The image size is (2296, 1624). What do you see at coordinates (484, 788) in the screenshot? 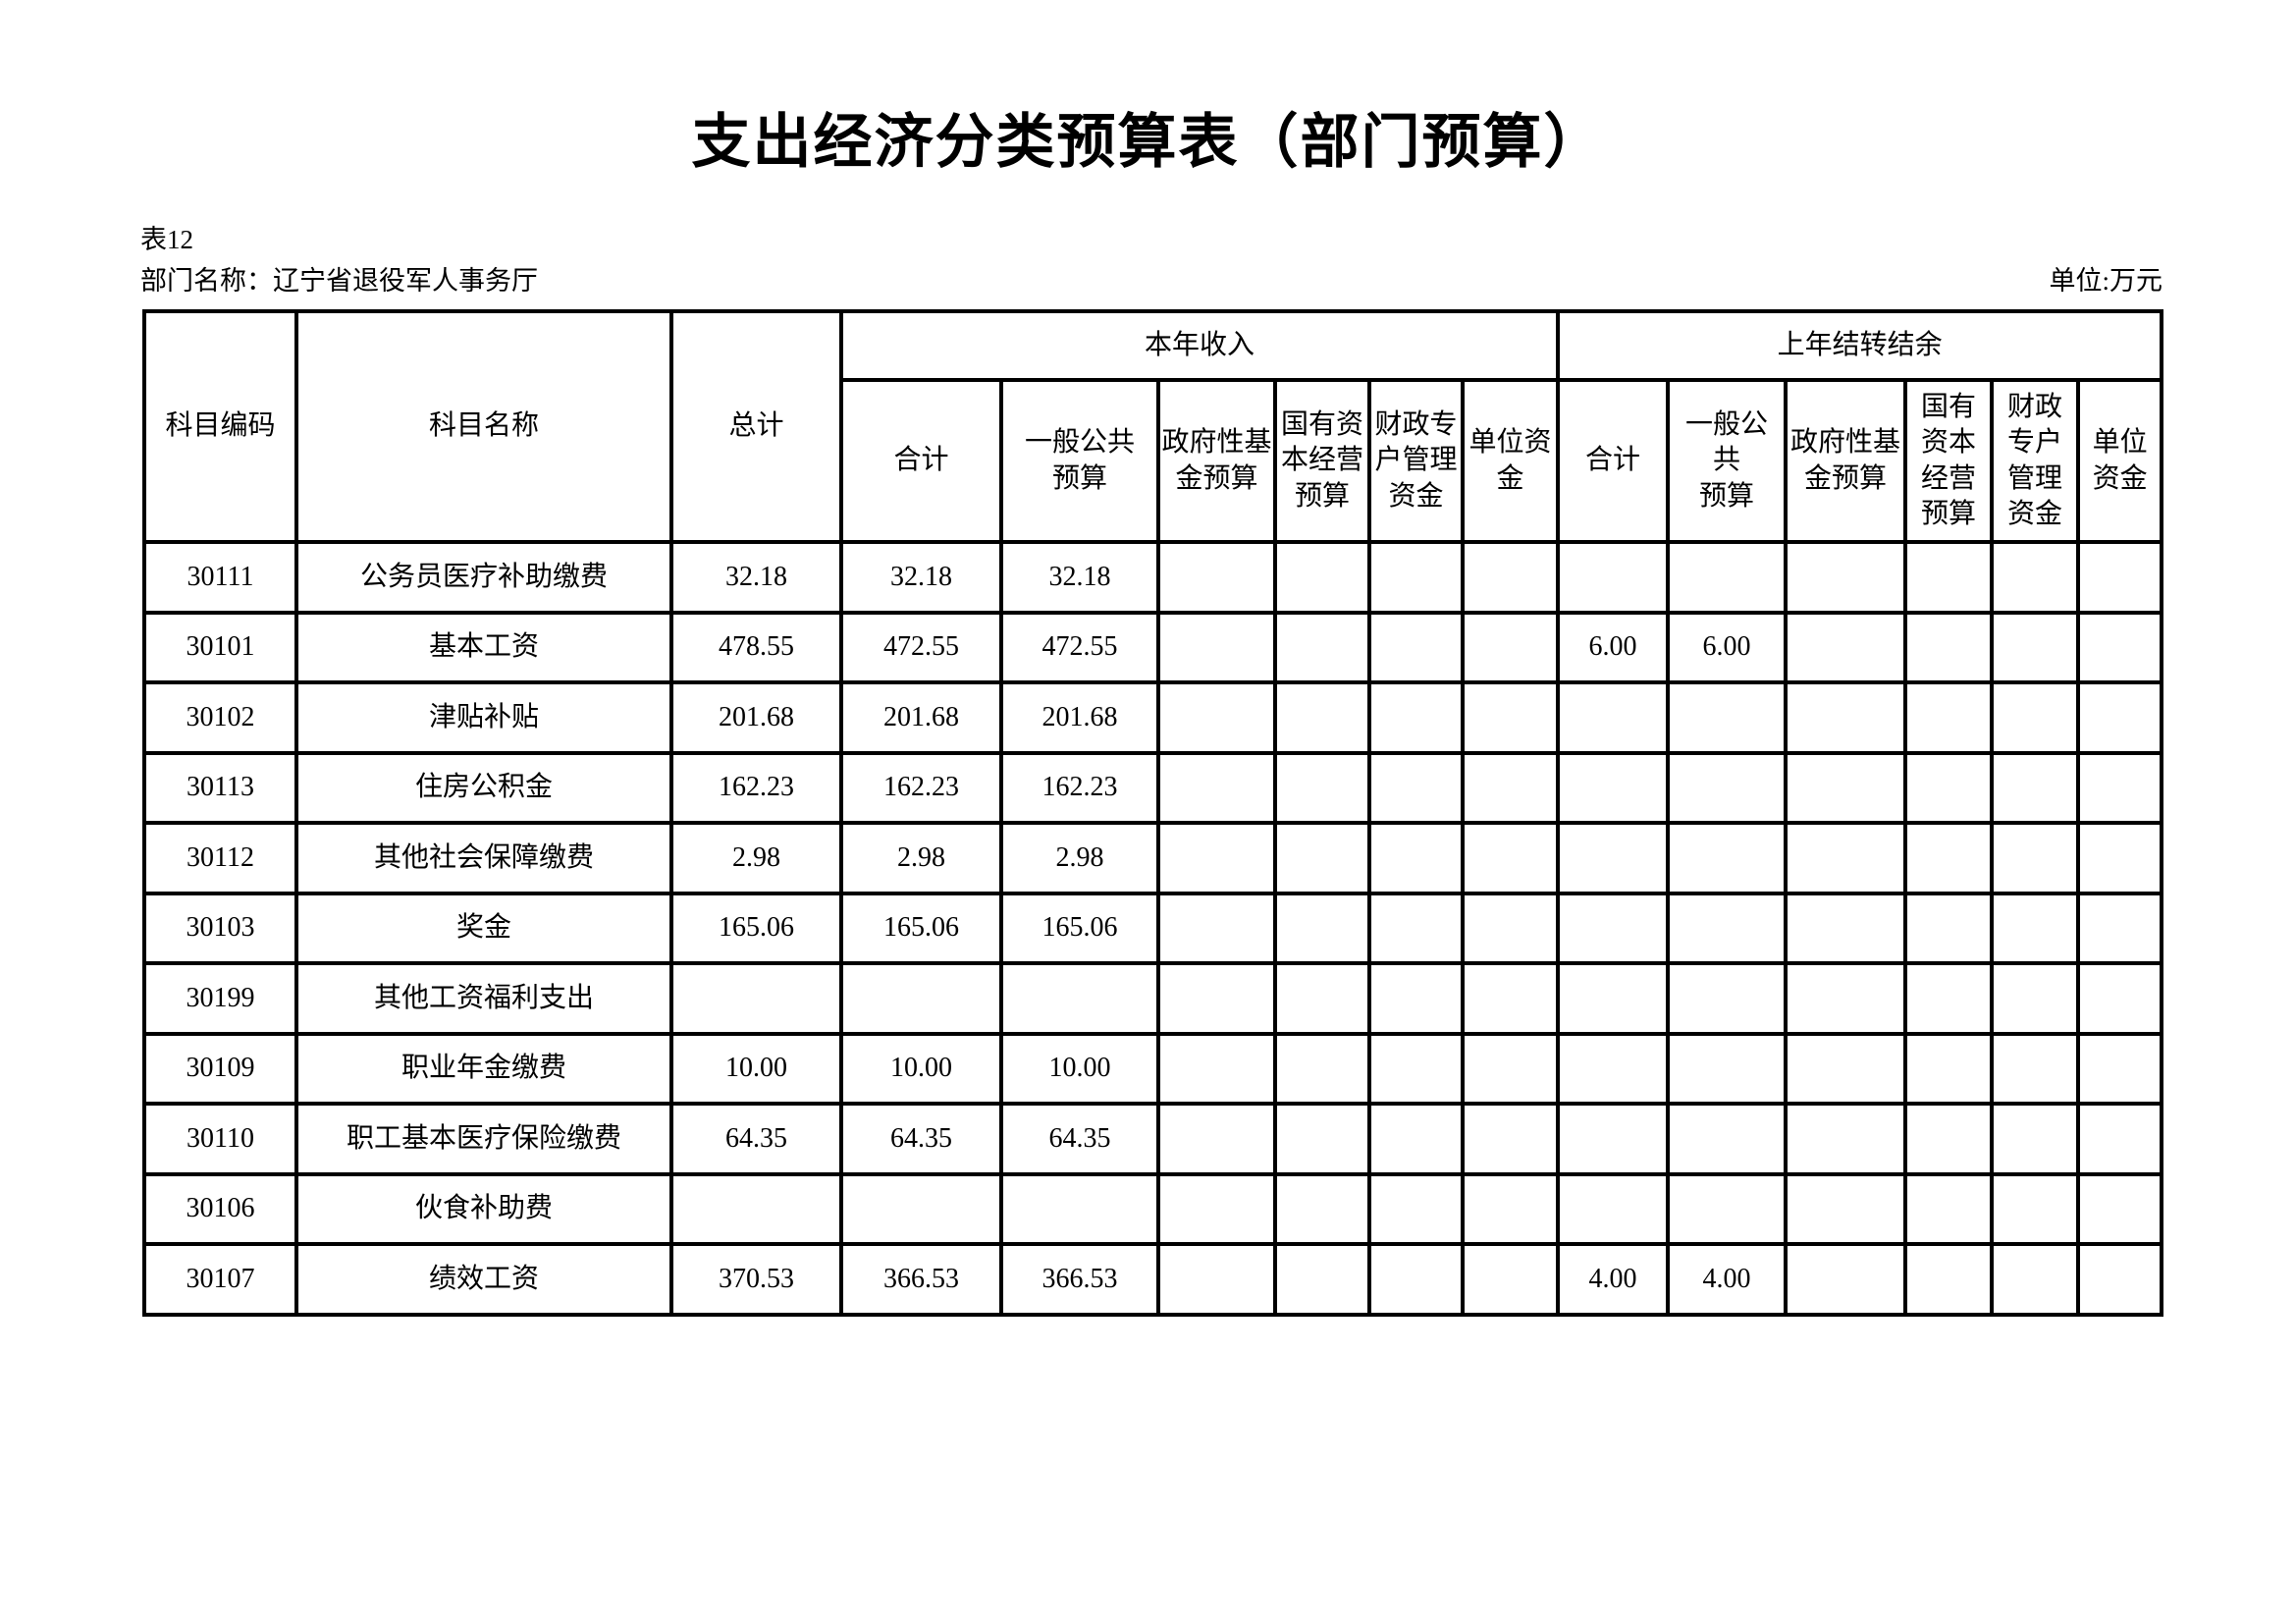
I see `subject-name-cell: 住房公积金` at bounding box center [484, 788].